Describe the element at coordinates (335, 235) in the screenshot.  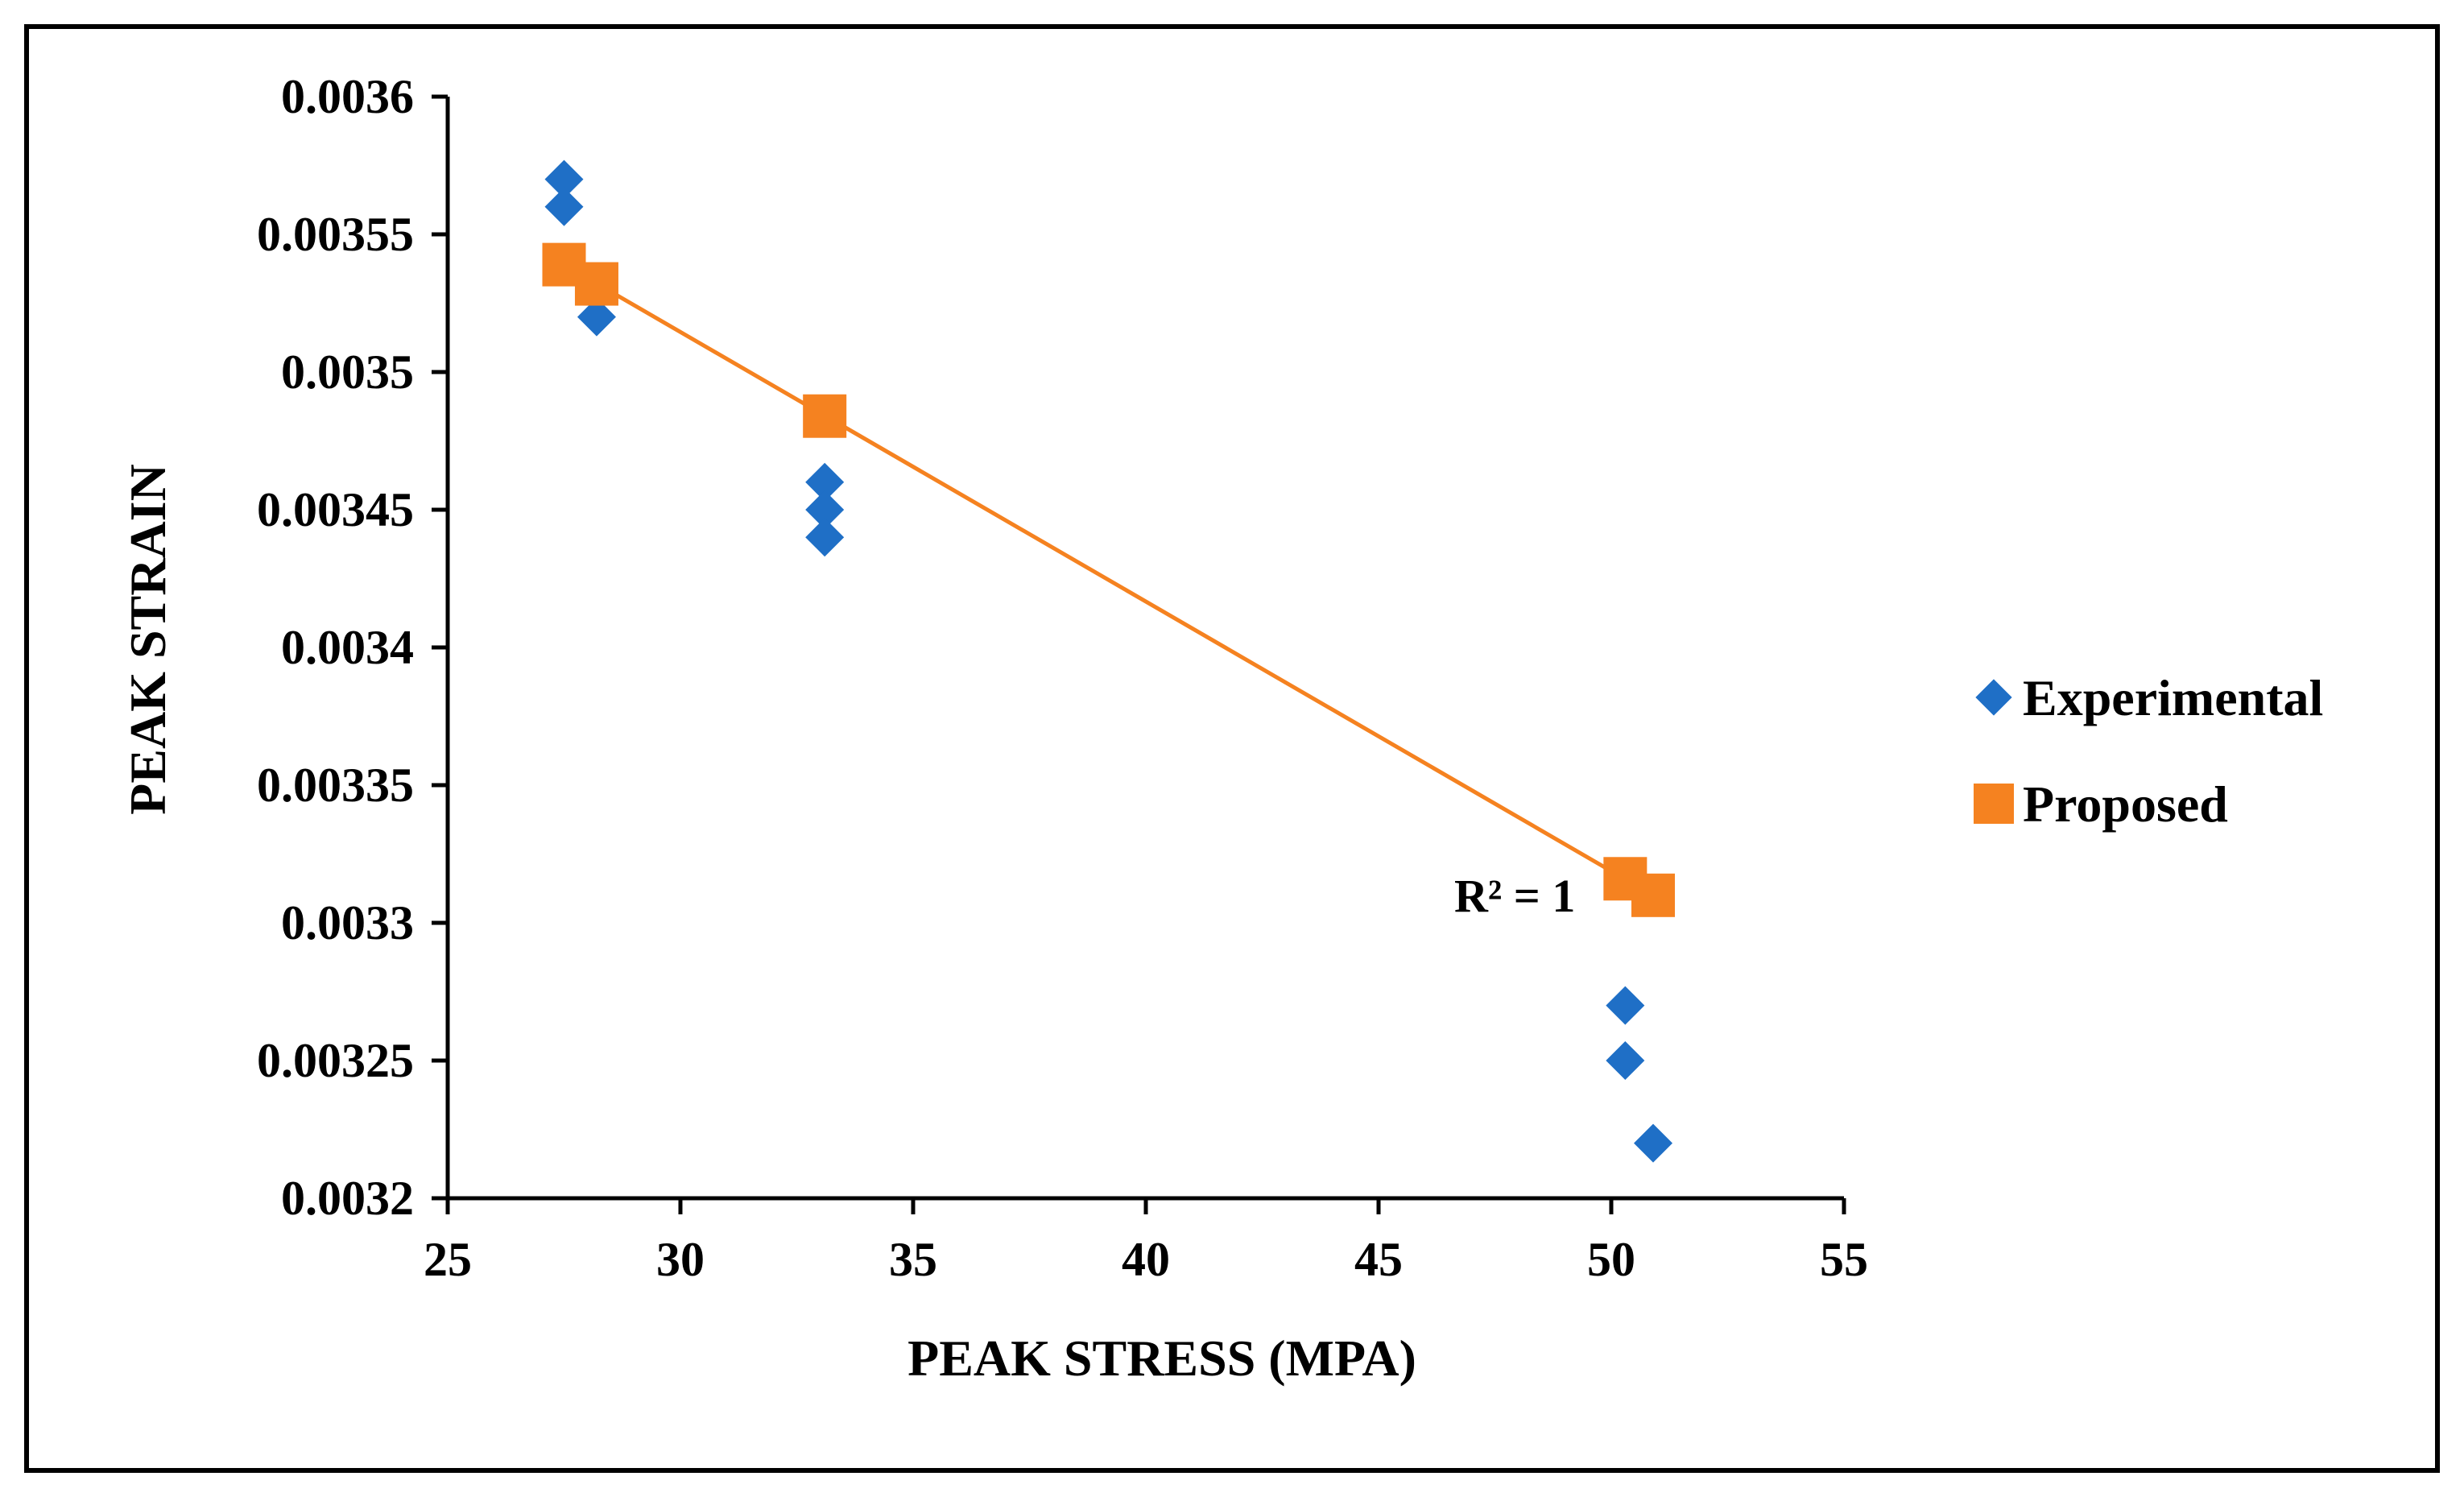
I see `y-tick-label: 0.00355` at that location.